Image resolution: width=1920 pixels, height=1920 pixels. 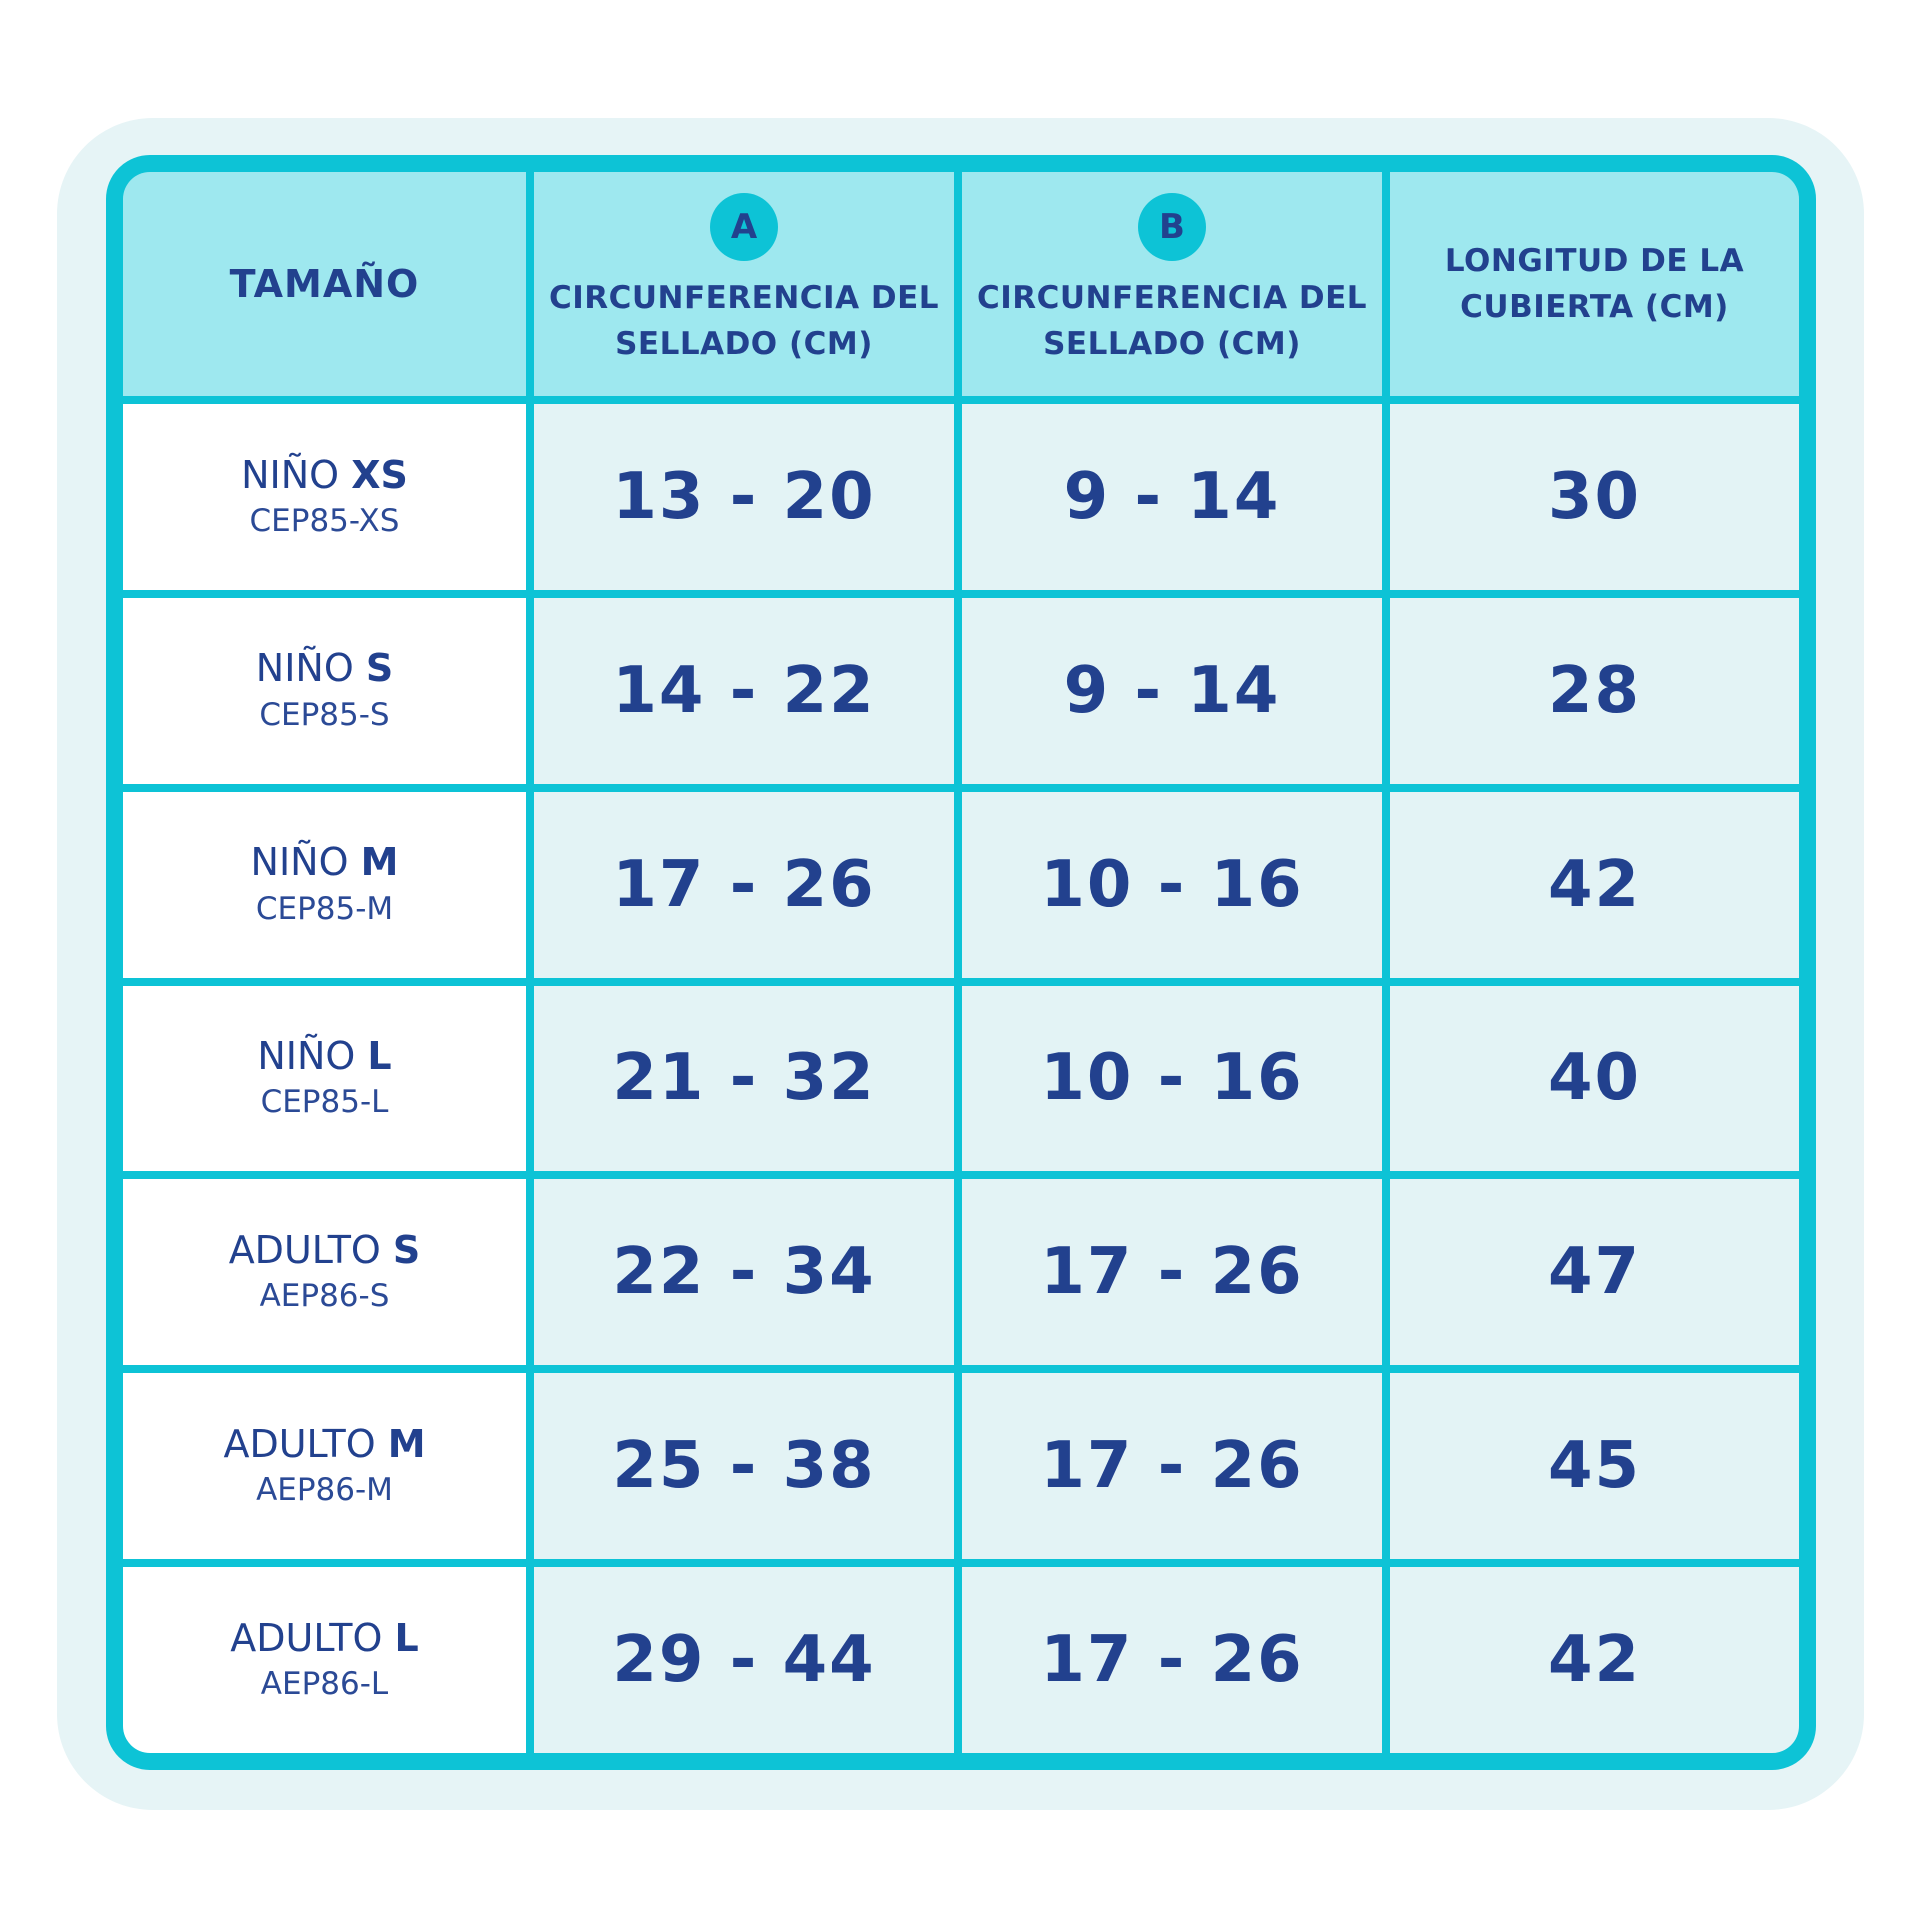 I want to click on value-cell-a: 22 - 34, so click(x=744, y=1272).